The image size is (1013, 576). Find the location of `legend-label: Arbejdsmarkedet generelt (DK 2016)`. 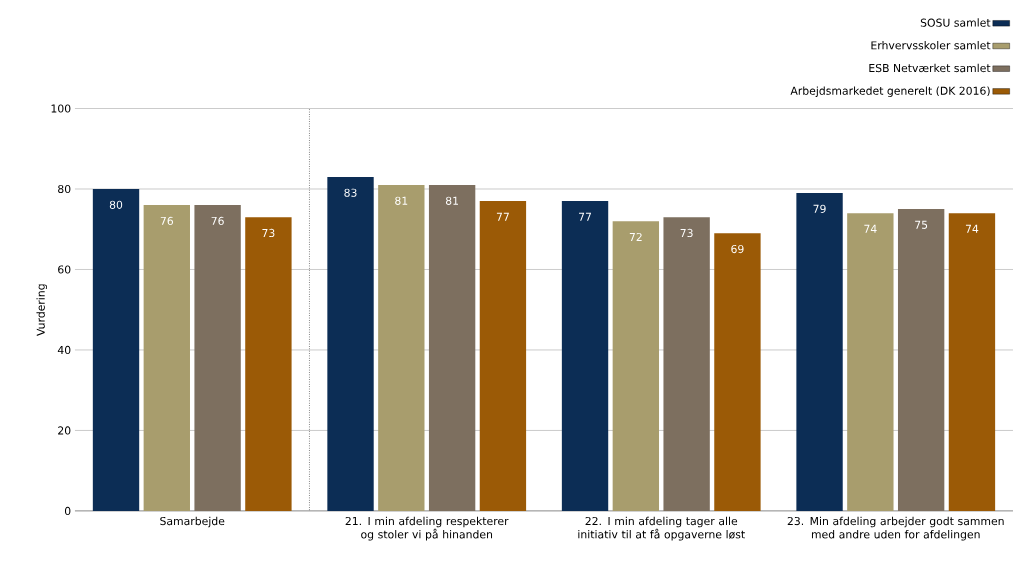

legend-label: Arbejdsmarkedet generelt (DK 2016) is located at coordinates (890, 91).